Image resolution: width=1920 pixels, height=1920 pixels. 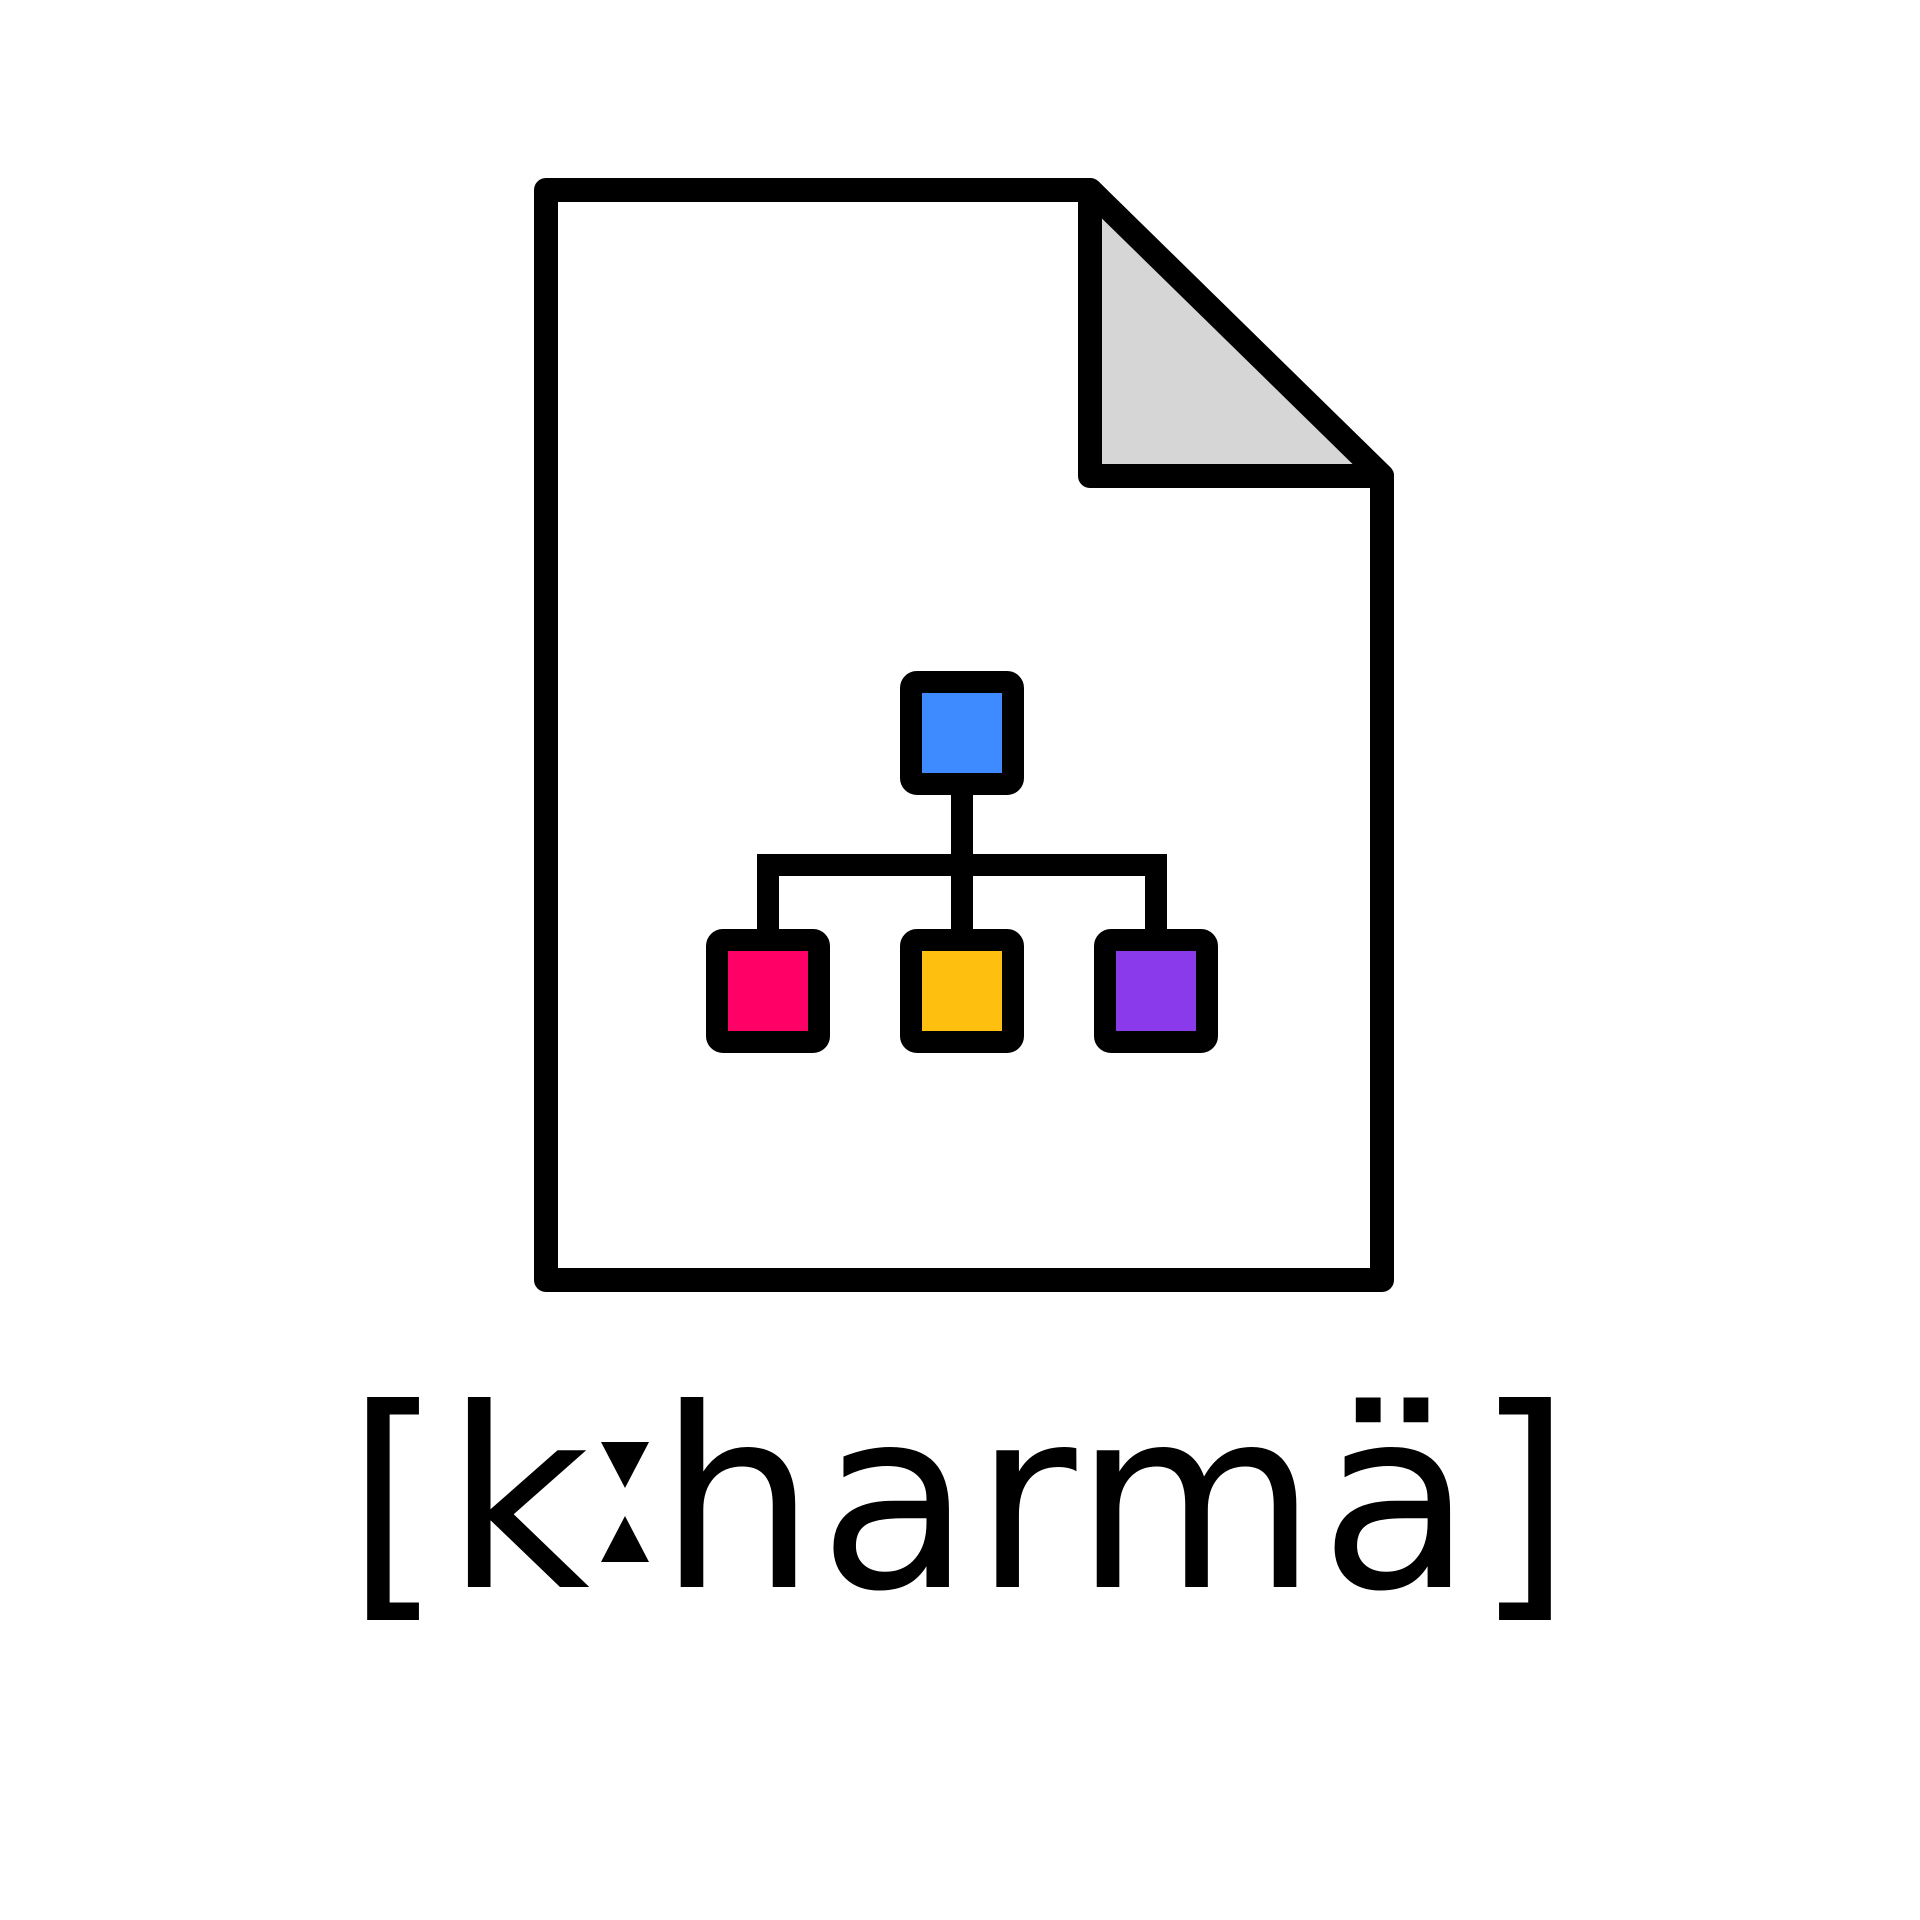 I want to click on ipa-length-mark-icon, so click(x=625, y=1500).